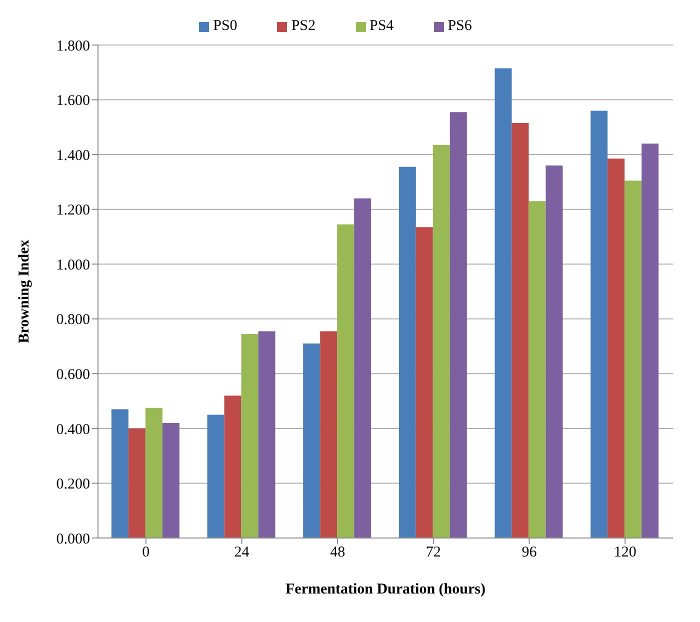 This screenshot has width=700, height=622. What do you see at coordinates (73, 265) in the screenshot?
I see `y-tick-label: 1.000` at bounding box center [73, 265].